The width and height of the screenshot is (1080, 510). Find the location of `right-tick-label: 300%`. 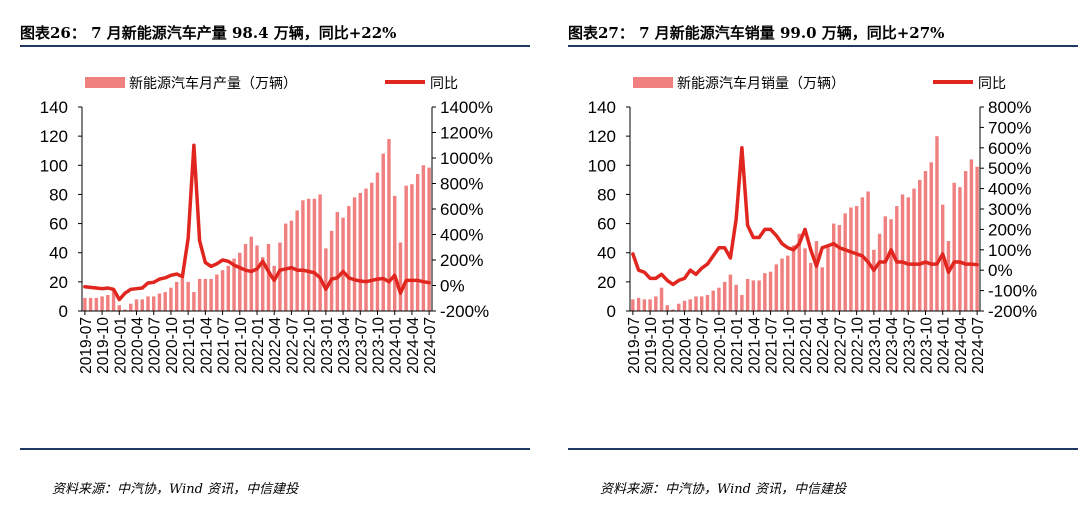

right-tick-label: 300% is located at coordinates (1009, 209).